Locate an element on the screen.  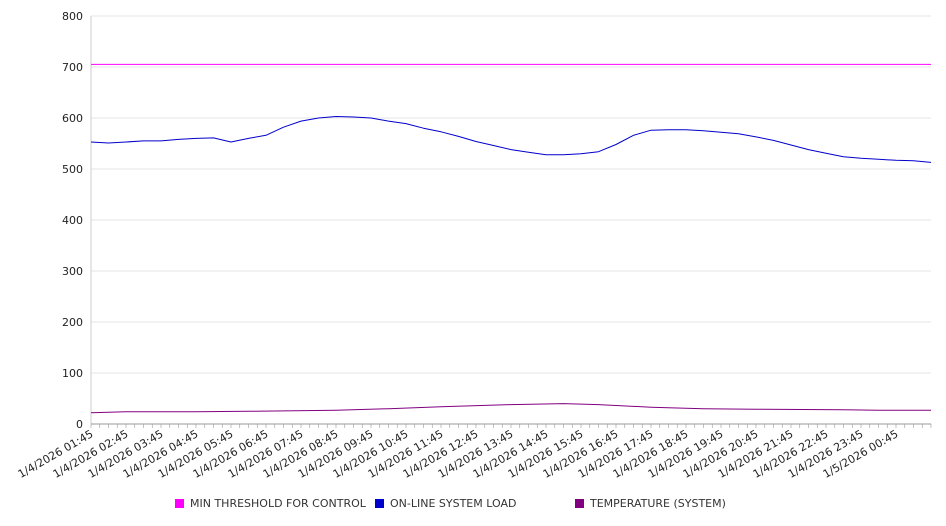
y-tick-label-500: 500 is located at coordinates (72, 169).